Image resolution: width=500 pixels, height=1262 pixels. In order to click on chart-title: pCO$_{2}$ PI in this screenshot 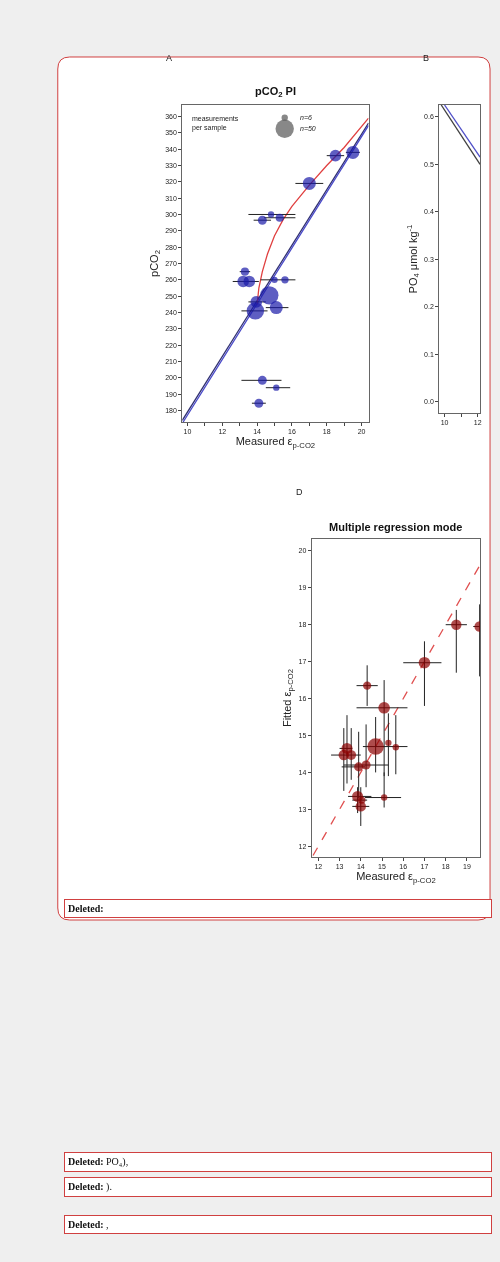, I will do `click(275, 92)`.